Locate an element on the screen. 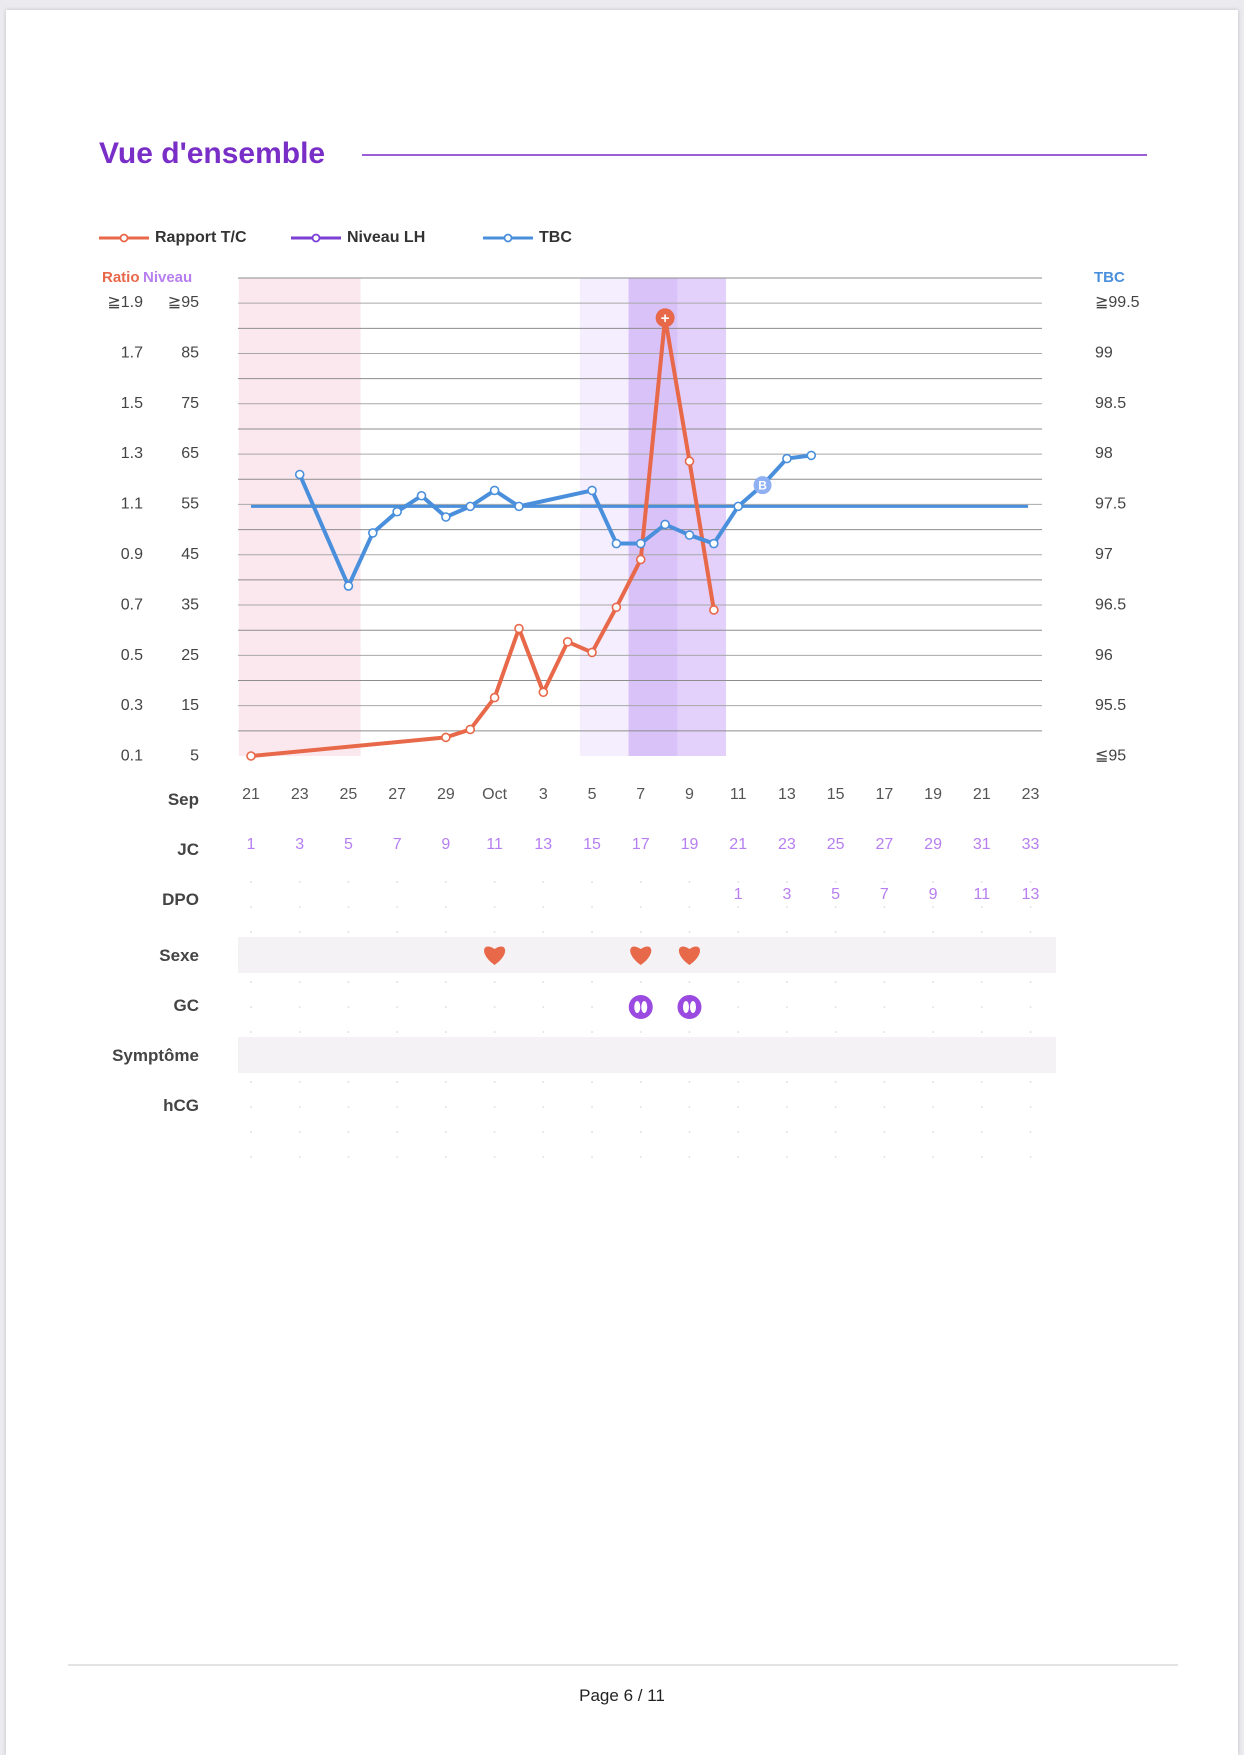  ratio-tick-label: 0.3 is located at coordinates (132, 705).